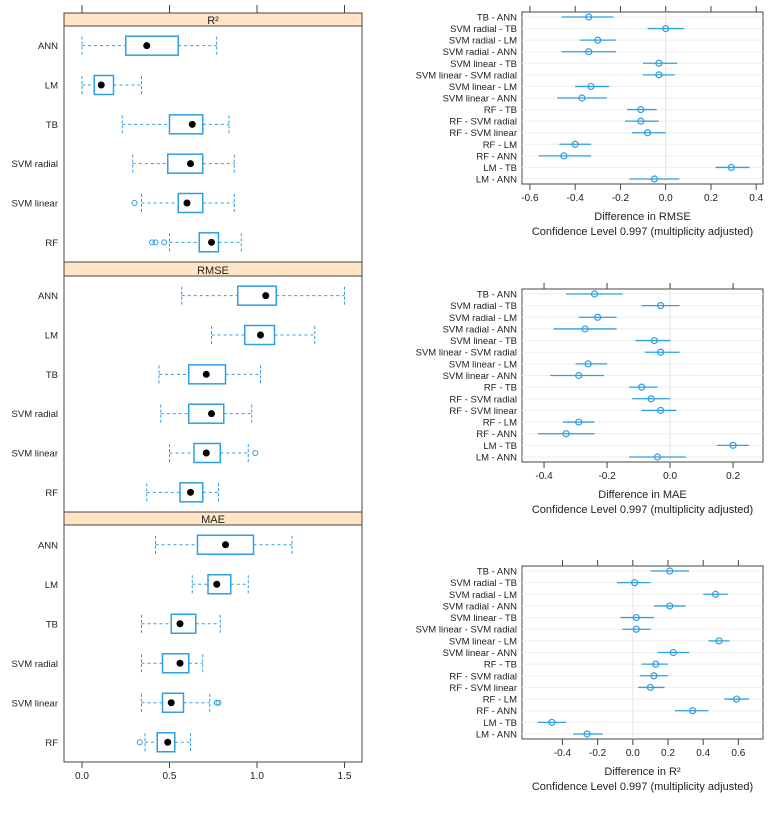  What do you see at coordinates (756, 198) in the screenshot?
I see `x-tick-label: 0.4` at bounding box center [756, 198].